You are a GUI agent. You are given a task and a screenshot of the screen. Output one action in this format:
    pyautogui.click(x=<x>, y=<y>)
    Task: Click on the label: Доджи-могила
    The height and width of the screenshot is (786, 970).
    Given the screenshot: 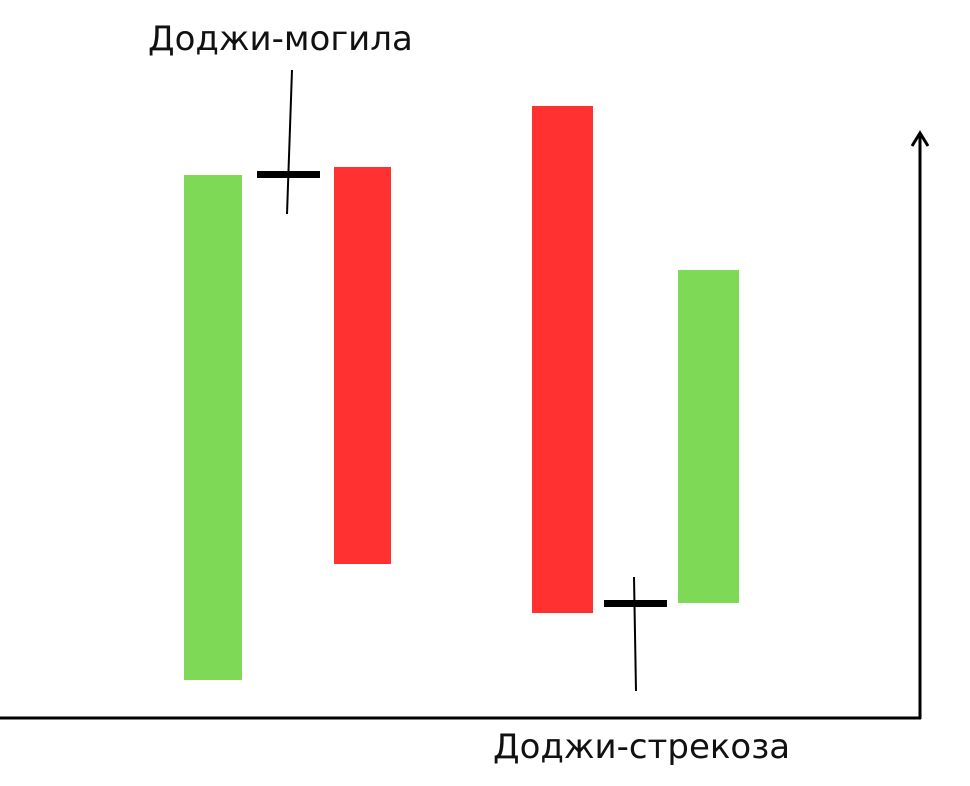 What is the action you would take?
    pyautogui.click(x=280, y=39)
    